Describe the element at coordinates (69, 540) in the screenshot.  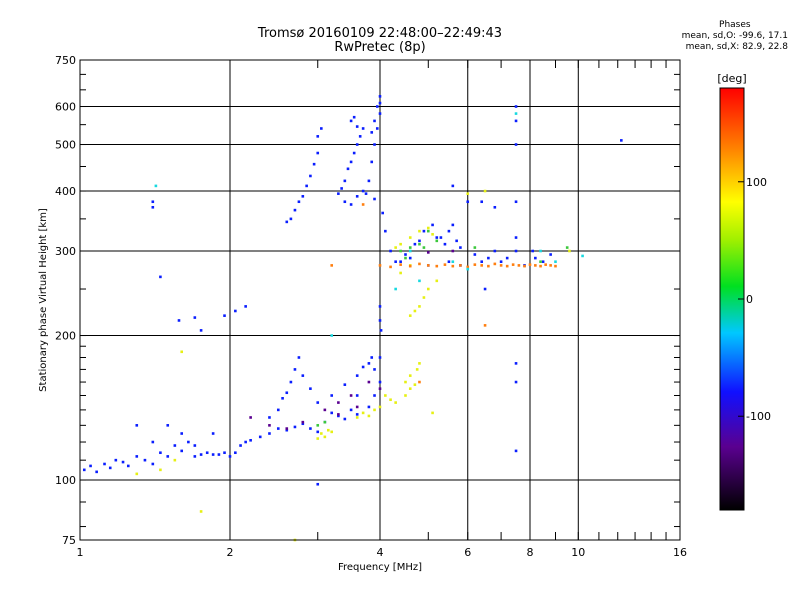
I see `y-tick-label: 75` at that location.